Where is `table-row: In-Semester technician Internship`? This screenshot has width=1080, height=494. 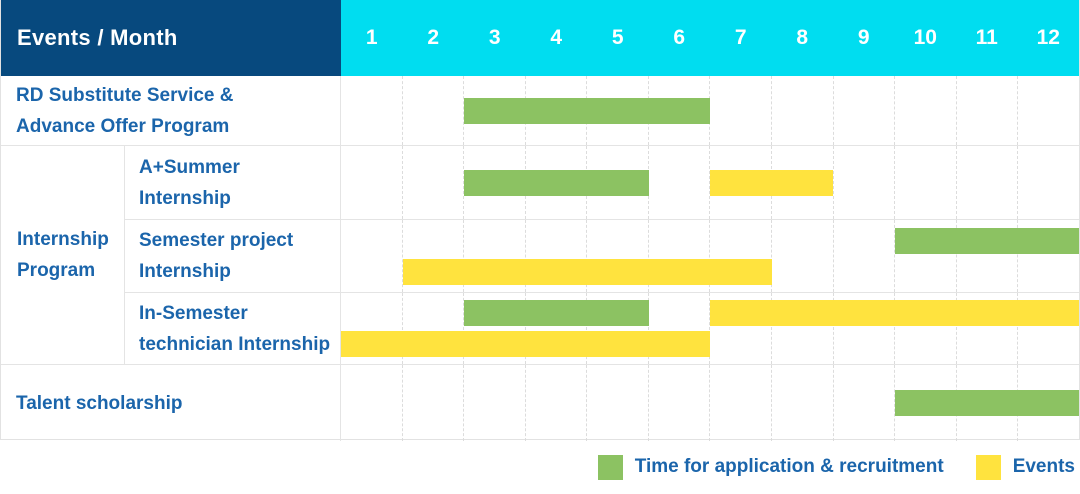
table-row: In-Semester technician Internship is located at coordinates (602, 328).